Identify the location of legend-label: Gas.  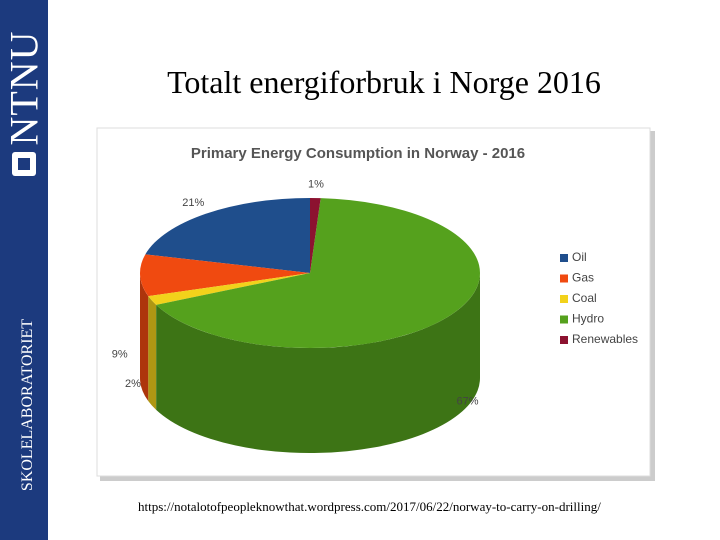
(583, 278).